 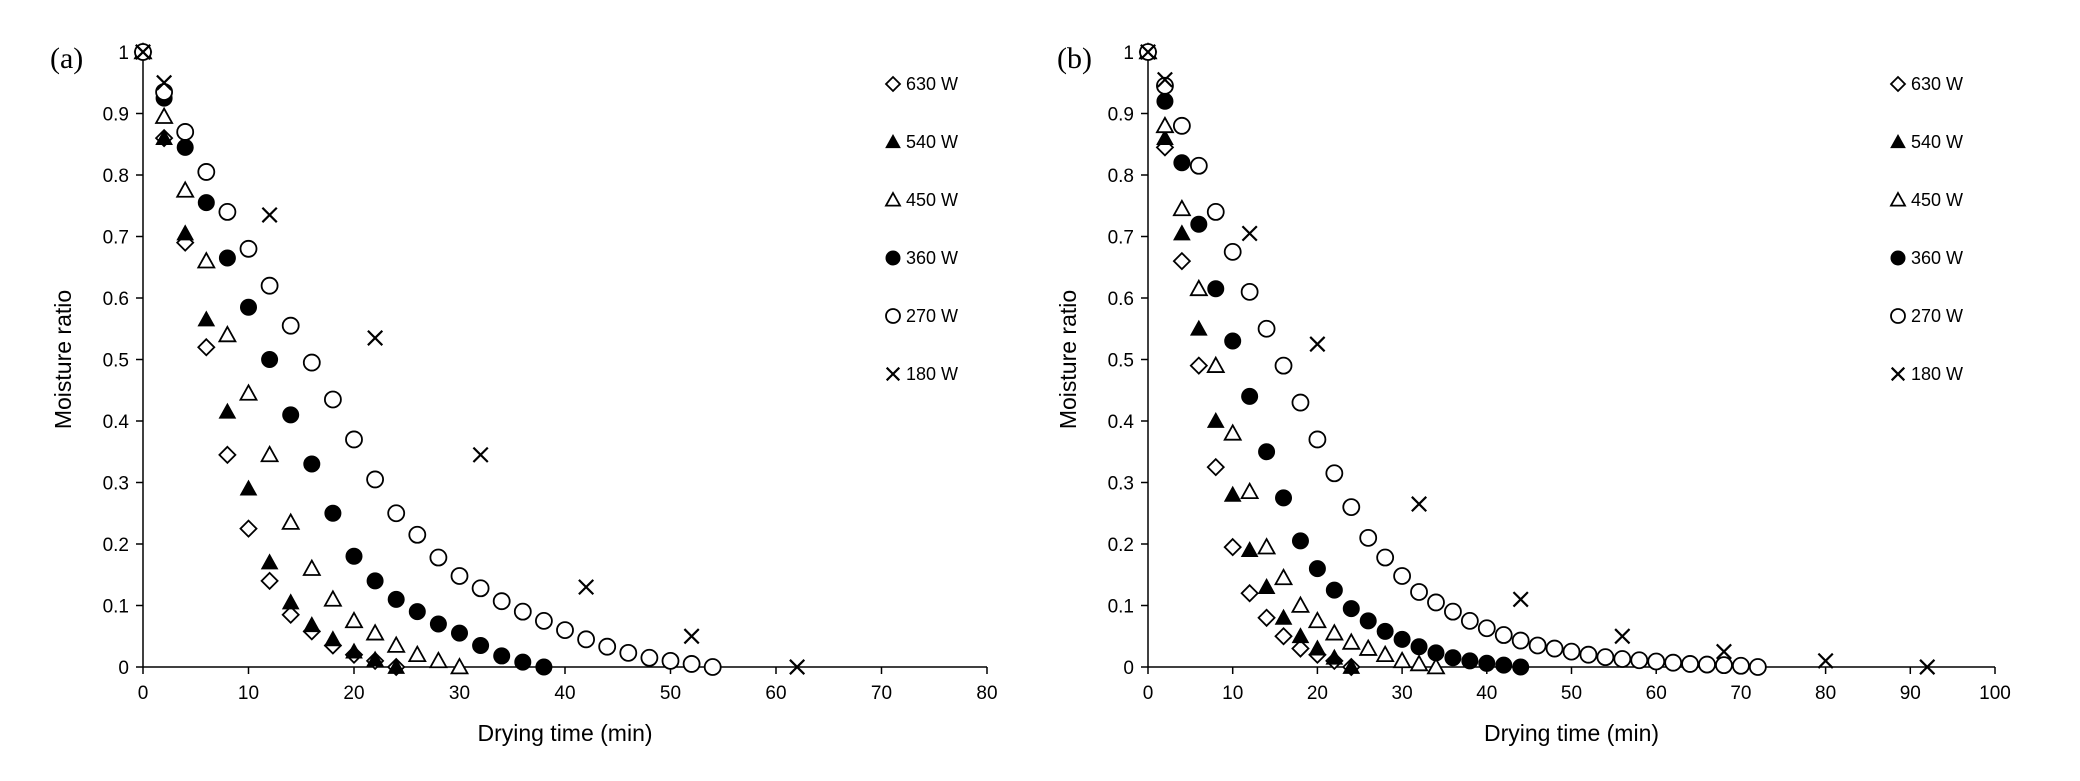 What do you see at coordinates (1402, 693) in the screenshot?
I see `x-tick-label: 30` at bounding box center [1402, 693].